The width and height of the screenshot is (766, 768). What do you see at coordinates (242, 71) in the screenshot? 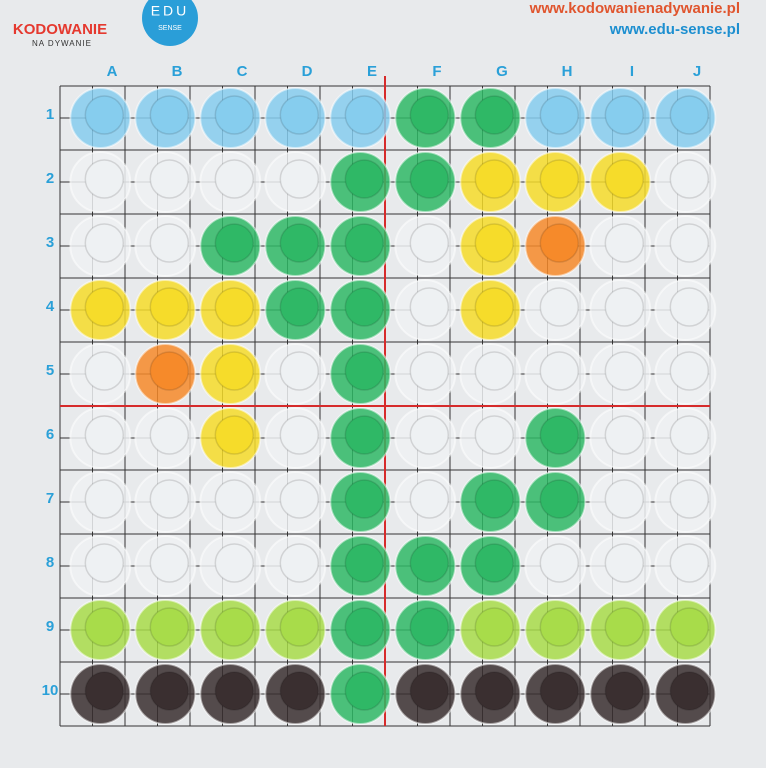
I see `column-label: C` at bounding box center [242, 71].